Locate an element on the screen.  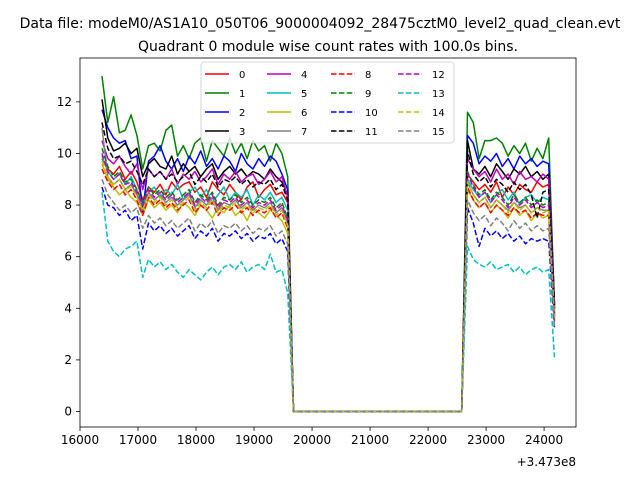
legend-label-8: 8 is located at coordinates (368, 75).